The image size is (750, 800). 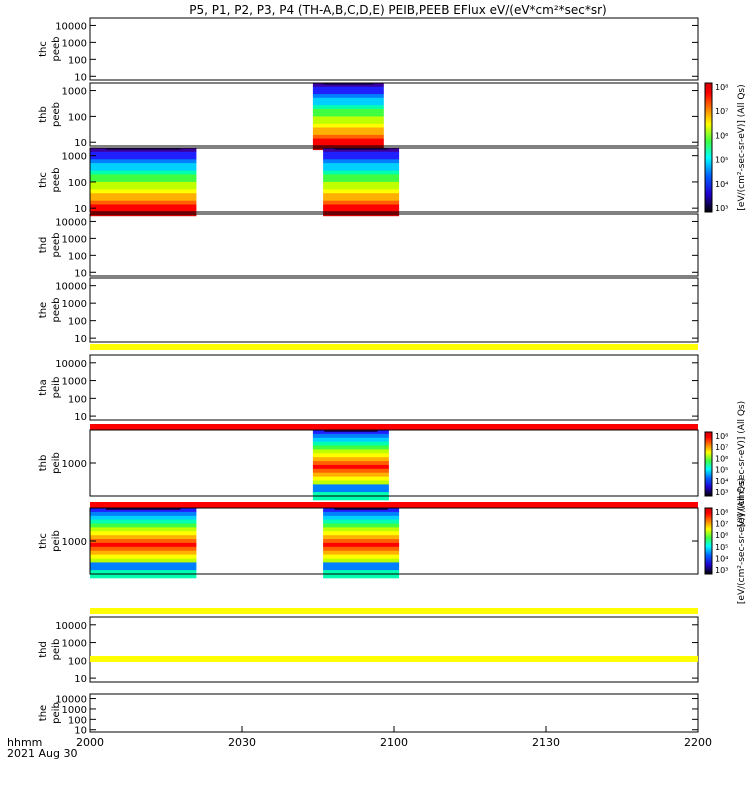 I want to click on colorbar-unit-label: [eV/(cm²-sec-sr-eV)] (All Qs), so click(x=742, y=541).